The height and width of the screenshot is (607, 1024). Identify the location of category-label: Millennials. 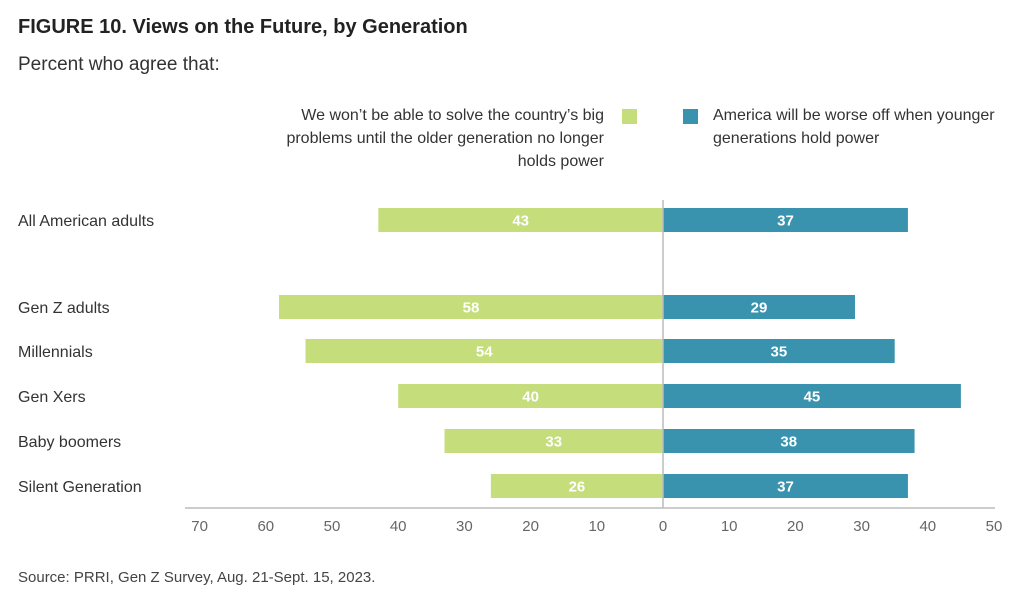
(55, 352).